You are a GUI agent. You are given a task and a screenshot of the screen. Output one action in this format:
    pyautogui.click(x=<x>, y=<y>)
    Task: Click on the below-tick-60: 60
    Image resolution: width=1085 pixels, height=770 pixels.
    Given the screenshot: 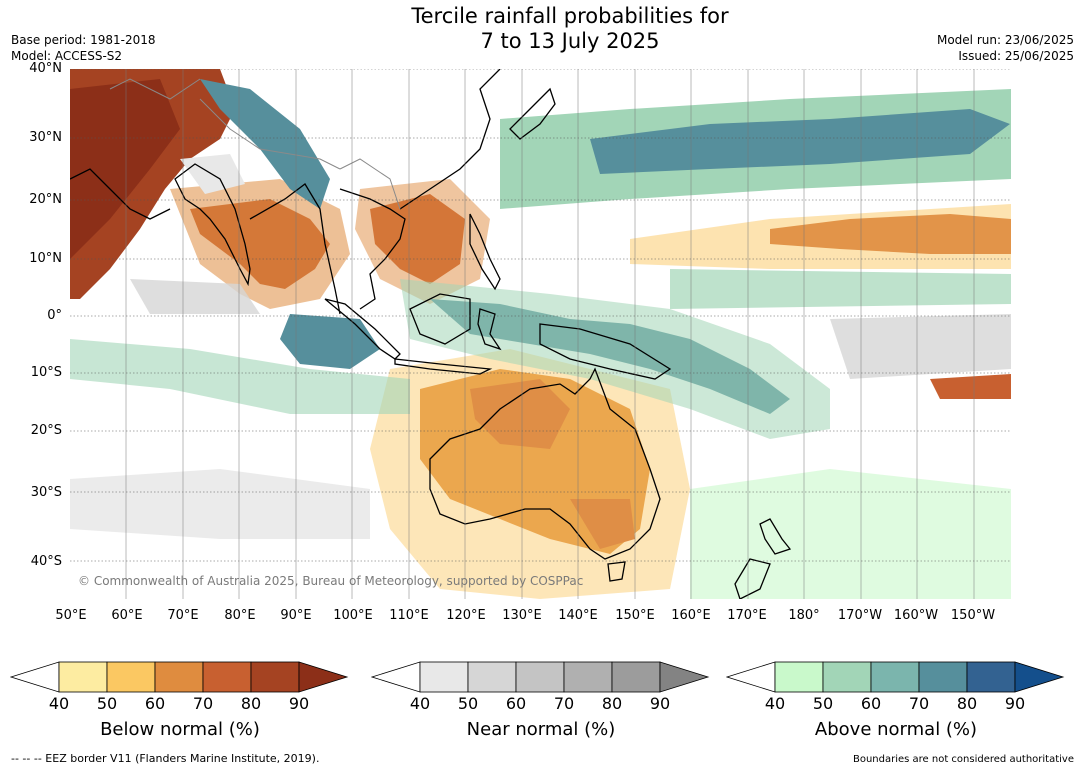 What is the action you would take?
    pyautogui.click(x=155, y=703)
    